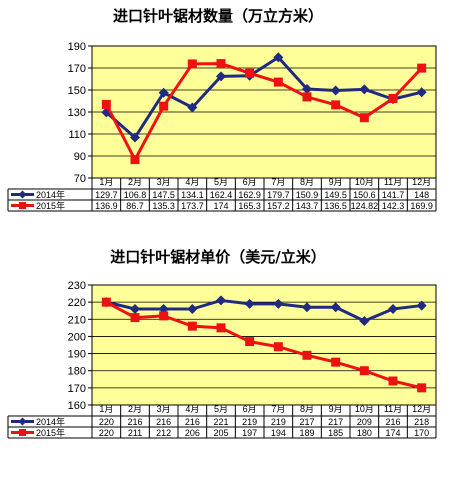 The width and height of the screenshot is (472, 493). Describe the element at coordinates (249, 206) in the screenshot. I see `data-table-cell: 165.3` at that location.